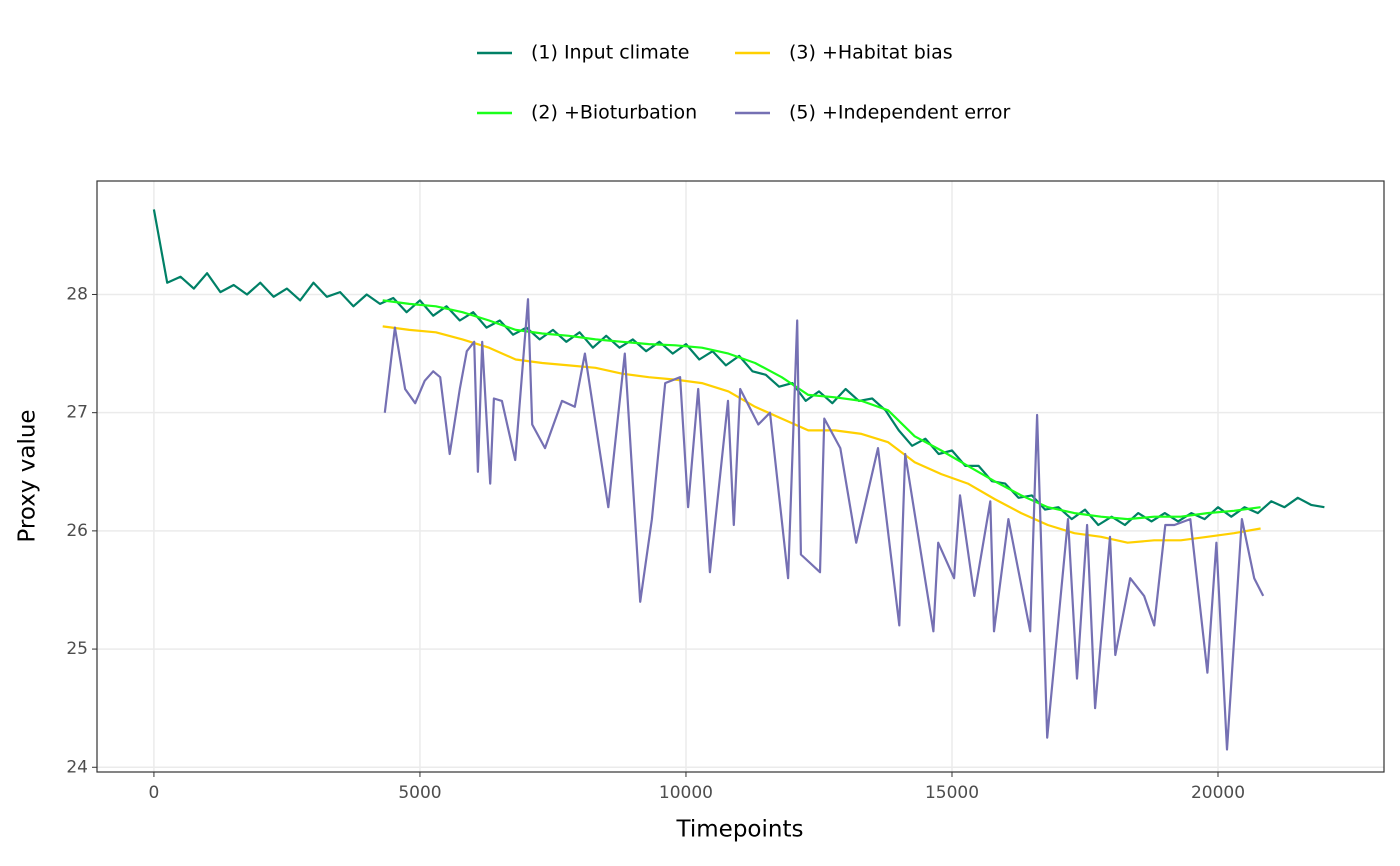  What do you see at coordinates (28, 475) in the screenshot?
I see `y-axis-title: Proxy value` at bounding box center [28, 475].